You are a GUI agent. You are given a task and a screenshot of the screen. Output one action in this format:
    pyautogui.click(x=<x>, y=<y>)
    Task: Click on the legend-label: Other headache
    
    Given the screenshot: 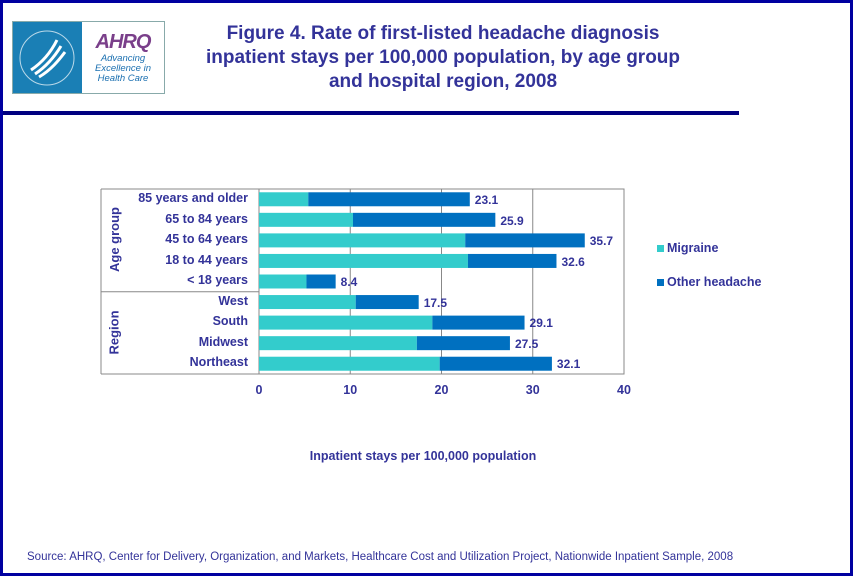 What is the action you would take?
    pyautogui.click(x=714, y=282)
    